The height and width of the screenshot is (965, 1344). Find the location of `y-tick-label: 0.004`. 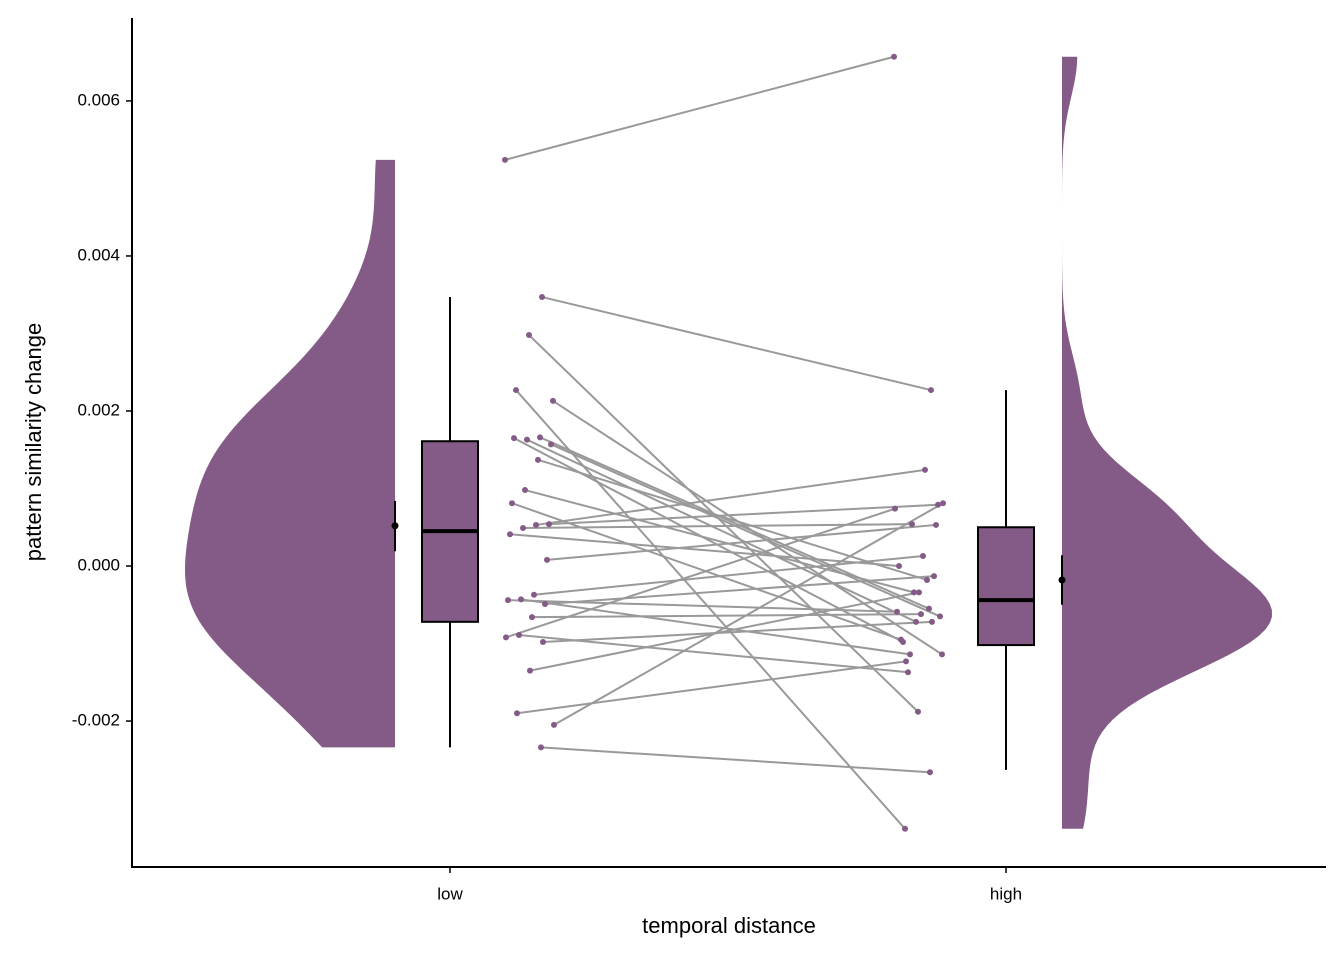

y-tick-label: 0.004 is located at coordinates (98, 254).